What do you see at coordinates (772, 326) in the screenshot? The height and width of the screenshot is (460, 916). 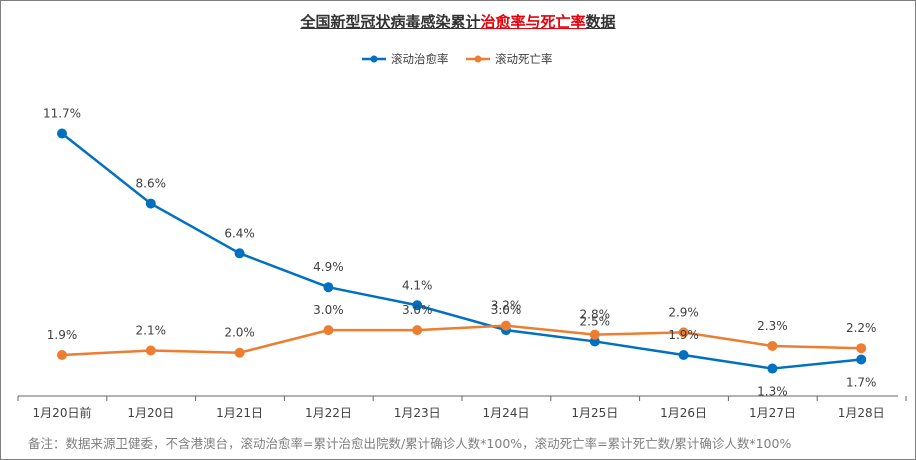 I see `data-label: 2.3%` at bounding box center [772, 326].